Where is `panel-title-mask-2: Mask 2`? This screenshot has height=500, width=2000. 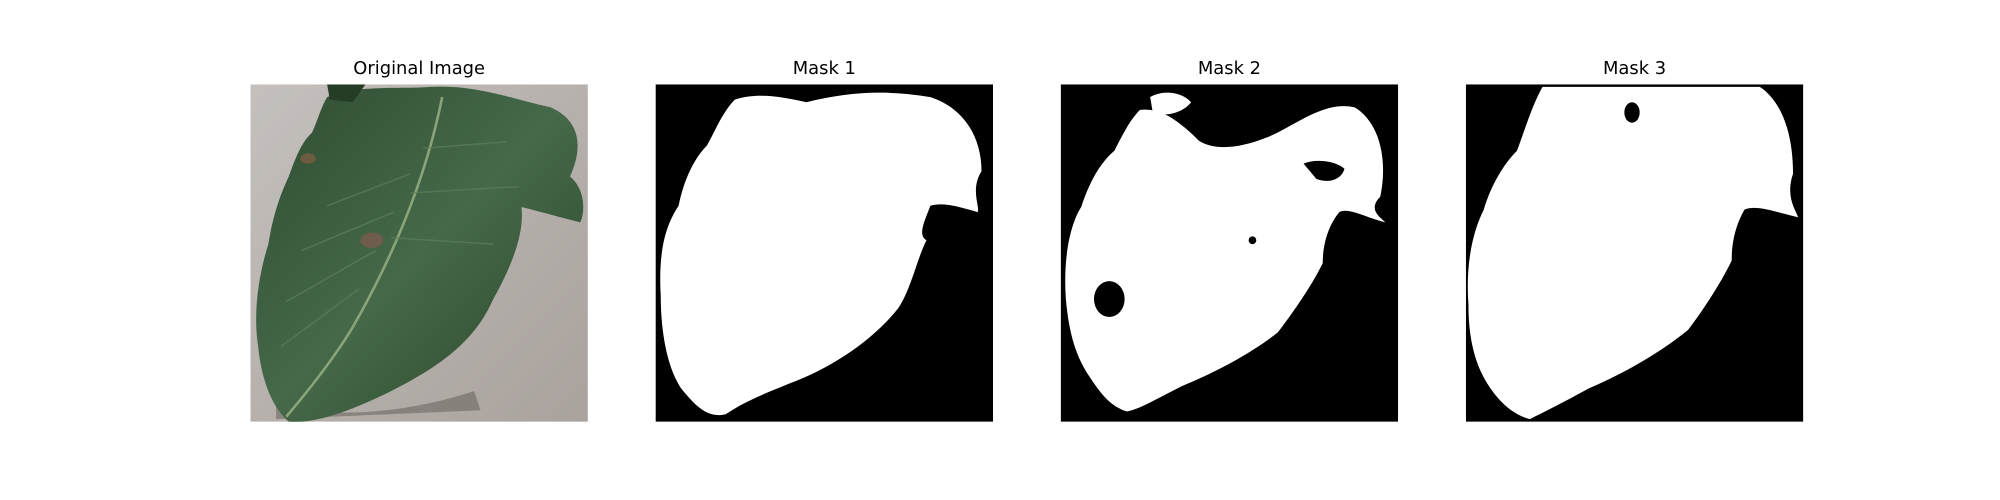
panel-title-mask-2: Mask 2 is located at coordinates (1229, 69).